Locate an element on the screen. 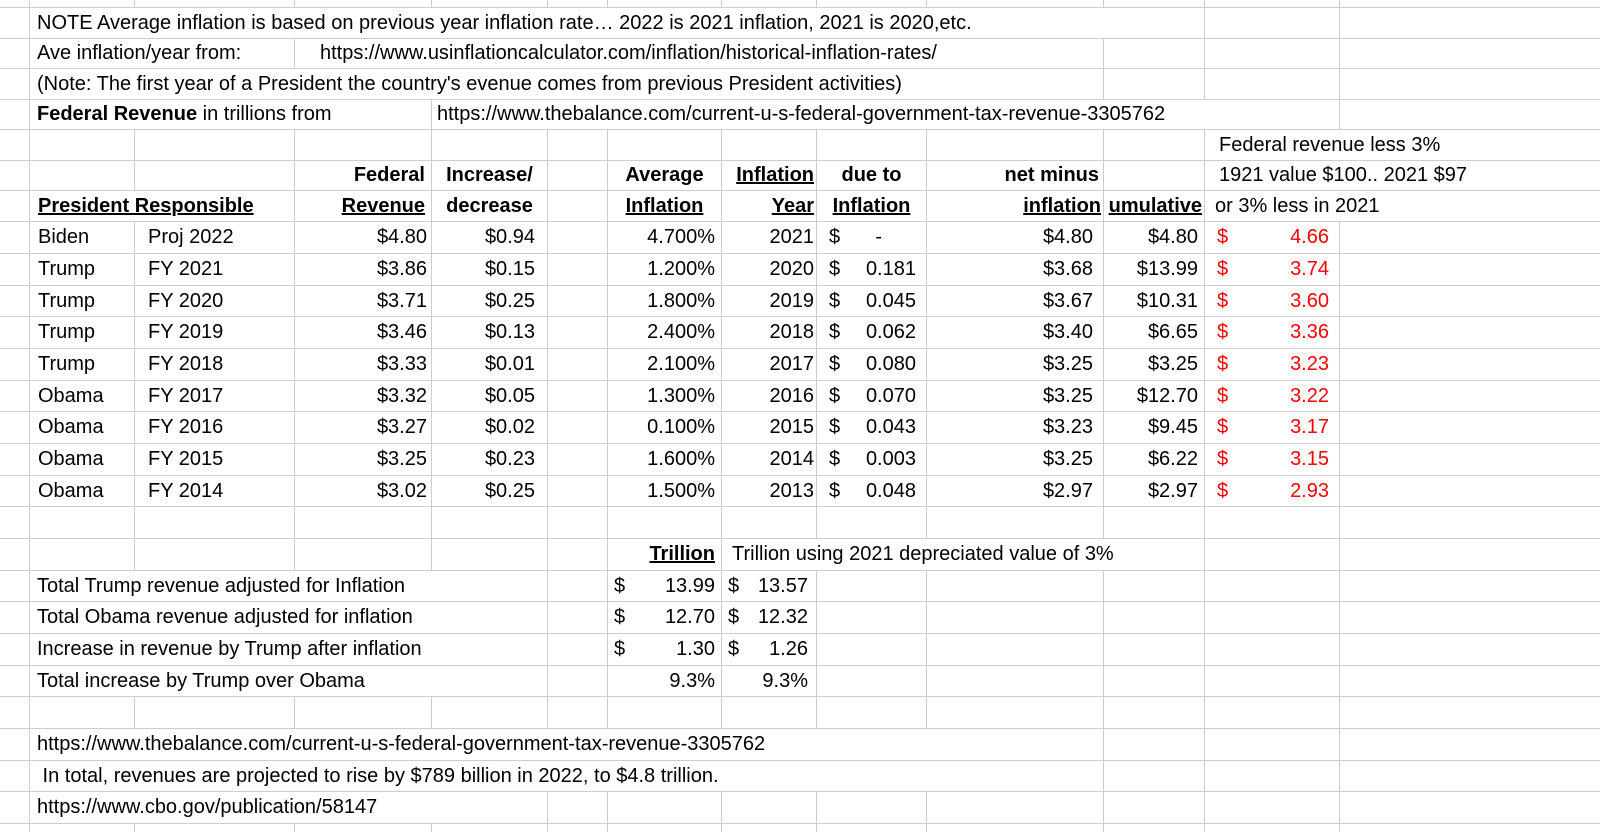 The width and height of the screenshot is (1600, 832). cell-fiscal-year: FY 2019 is located at coordinates (215, 332).